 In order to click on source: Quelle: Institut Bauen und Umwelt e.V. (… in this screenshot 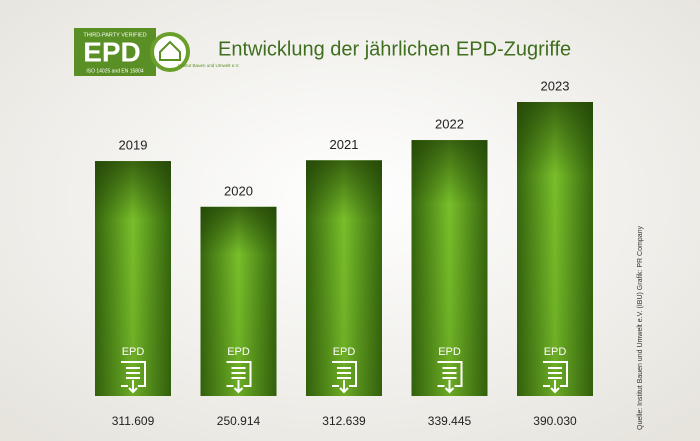, I will do `click(640, 328)`.